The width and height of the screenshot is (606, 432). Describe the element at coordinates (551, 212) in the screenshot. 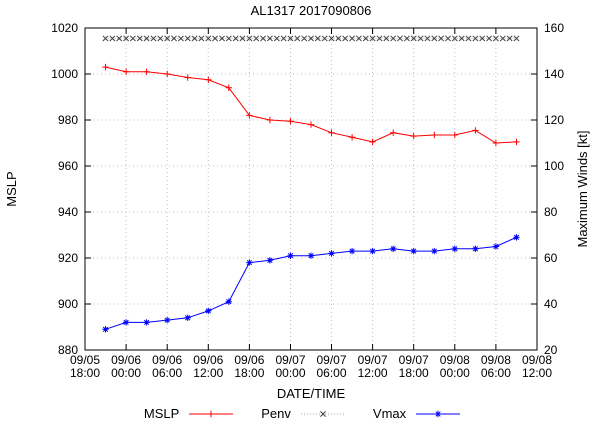

I see `y-tick-label-right: 80` at that location.